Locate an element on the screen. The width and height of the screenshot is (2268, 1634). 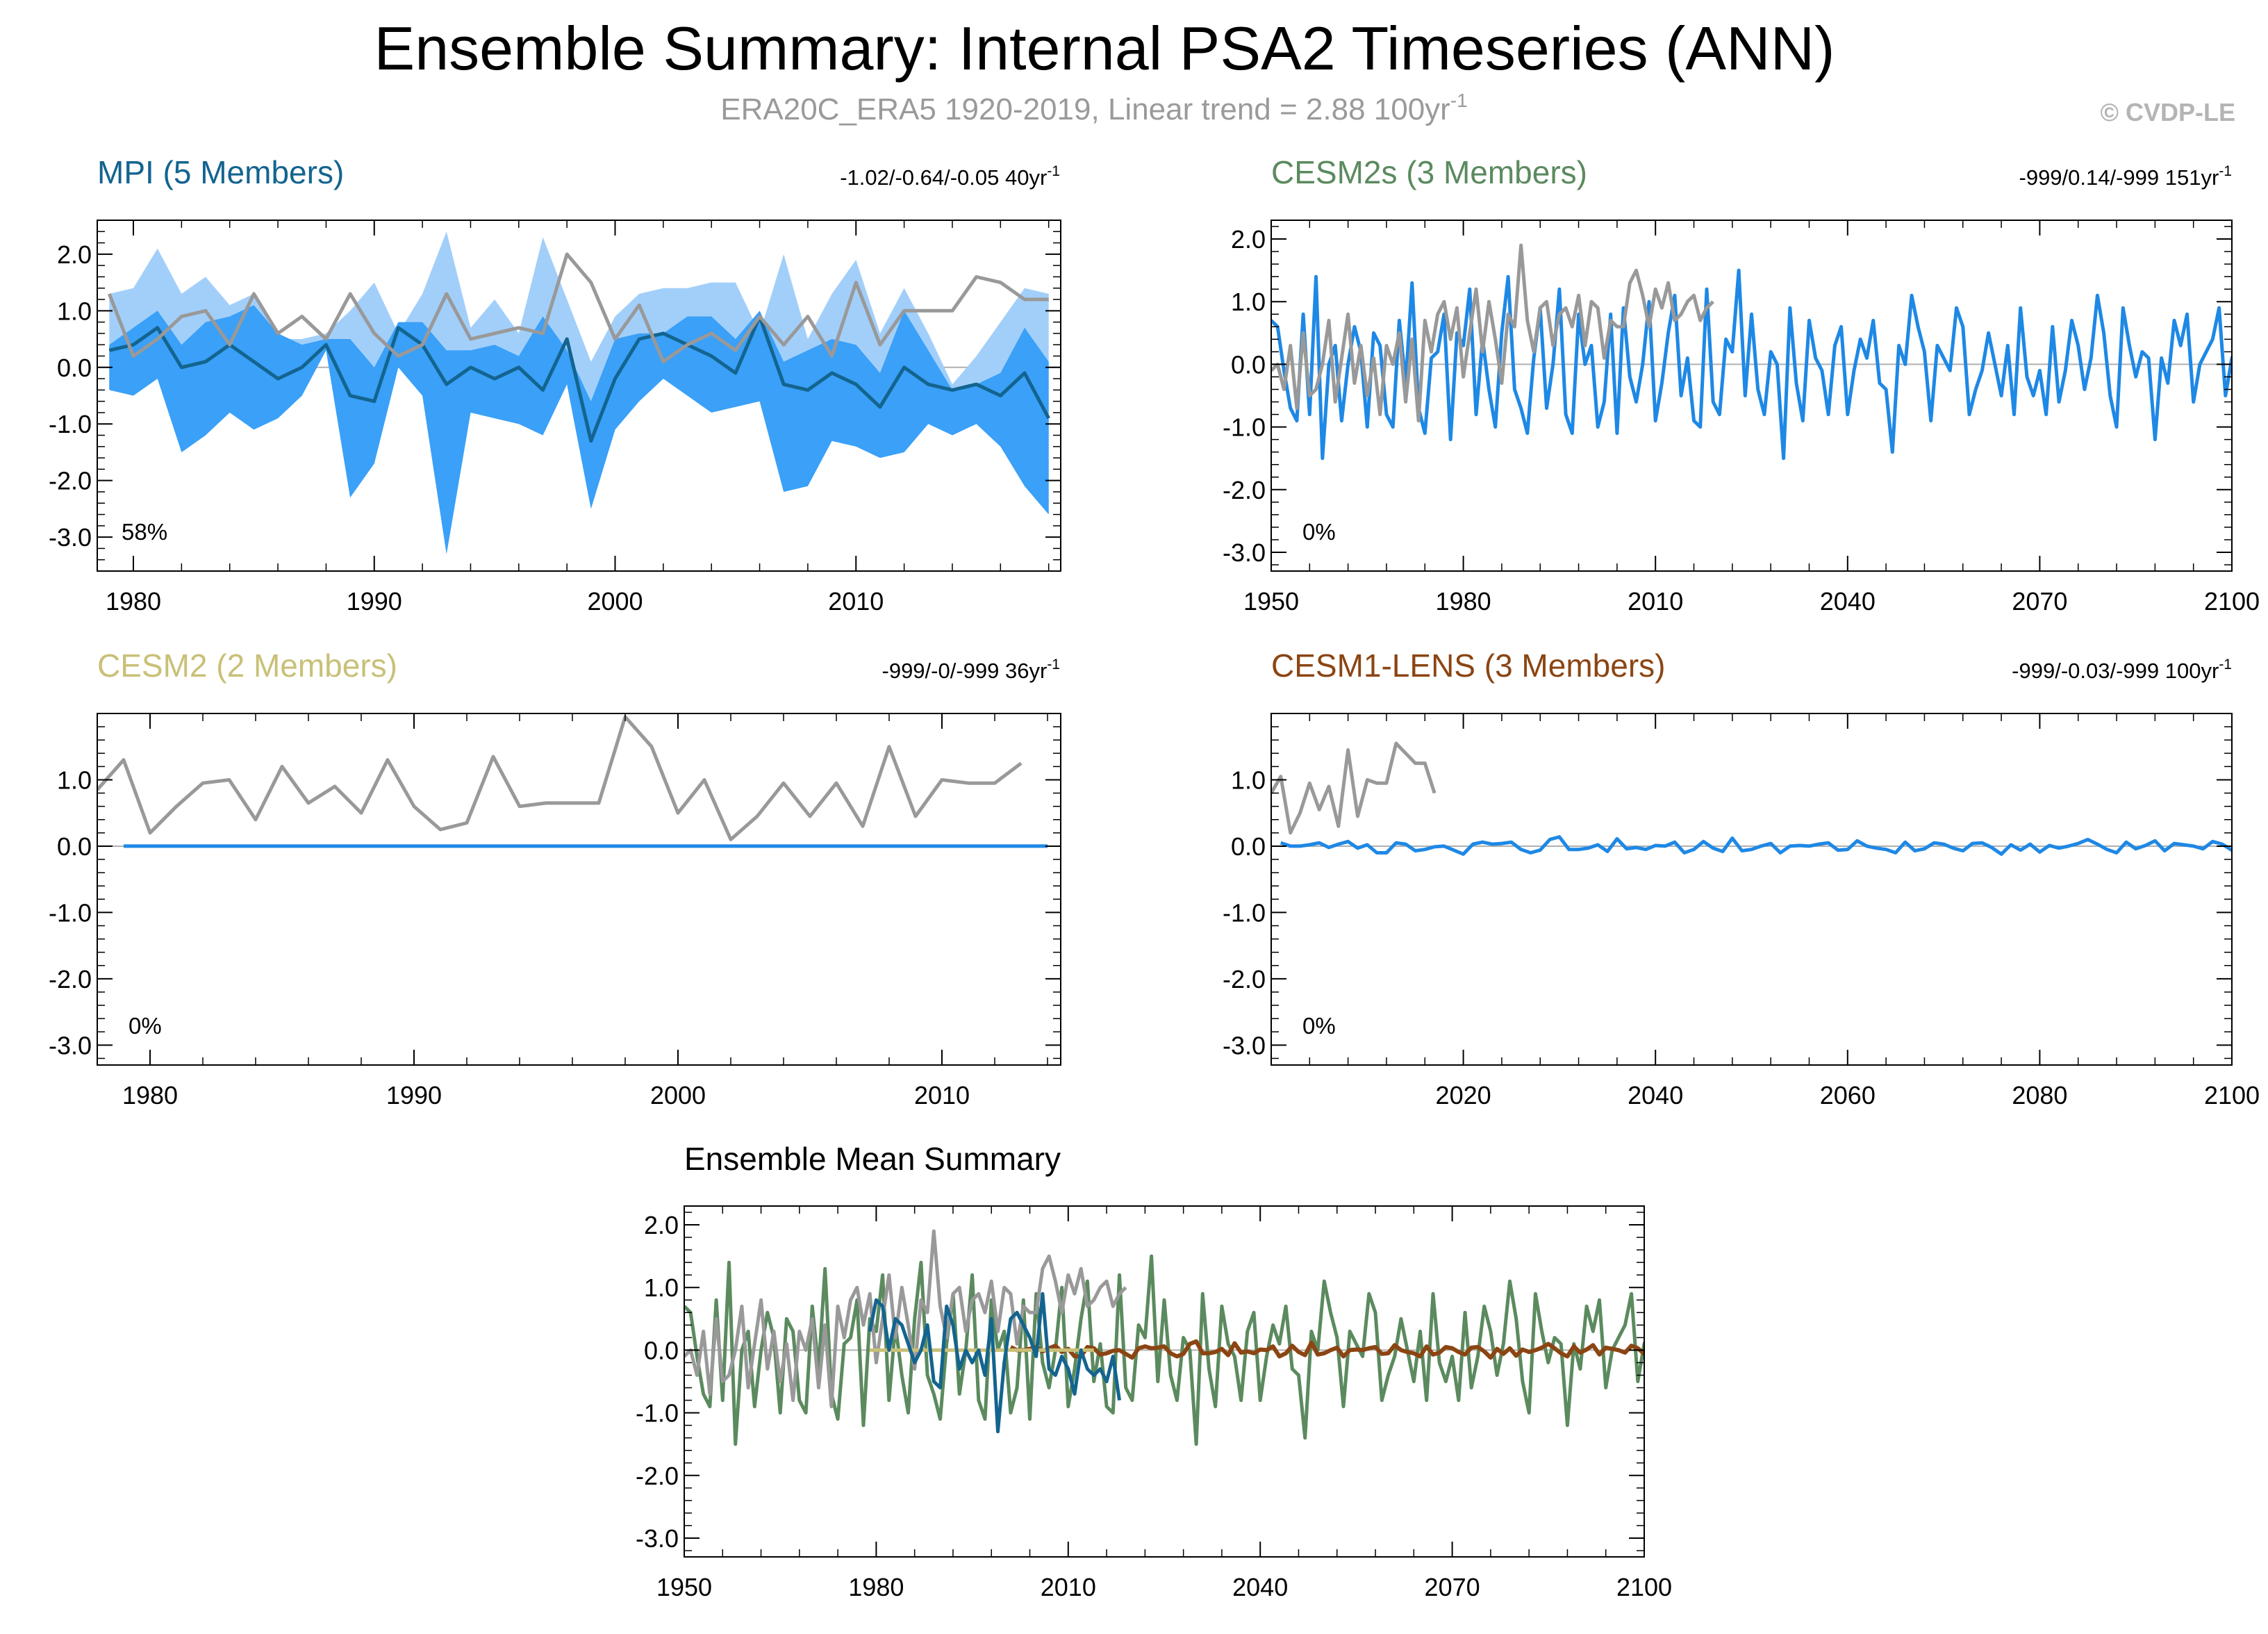
panel-title: Ensemble Mean Summary is located at coordinates (872, 1159).